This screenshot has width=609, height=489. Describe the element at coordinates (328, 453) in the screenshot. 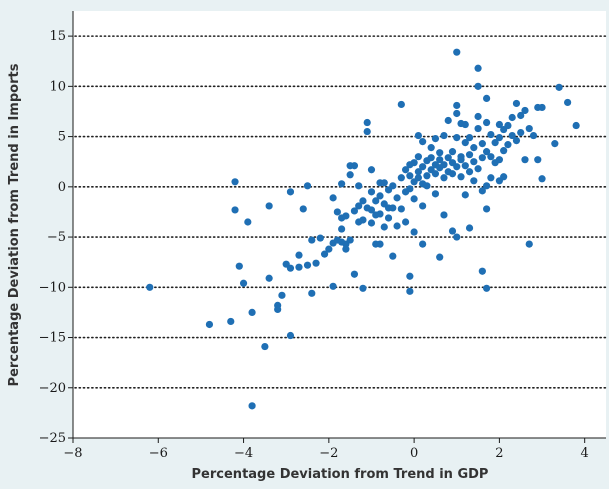

I see `x-tick-label-3: −2` at that location.